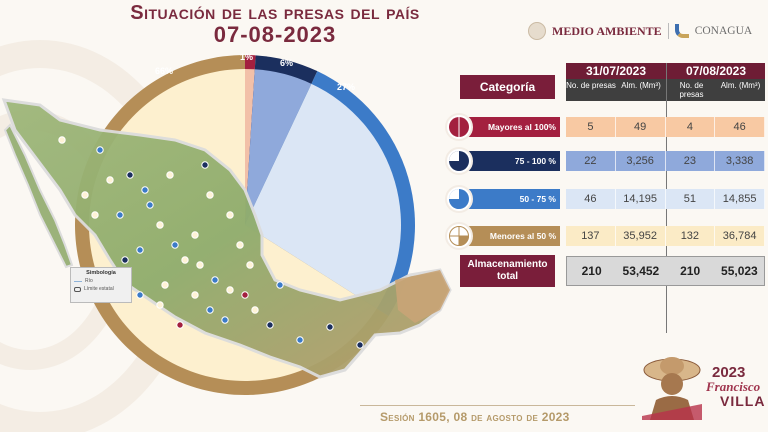 This screenshot has height=432, width=768. Describe the element at coordinates (101, 285) in the screenshot. I see `map-legend: Simbología Río Límite estatal` at that location.